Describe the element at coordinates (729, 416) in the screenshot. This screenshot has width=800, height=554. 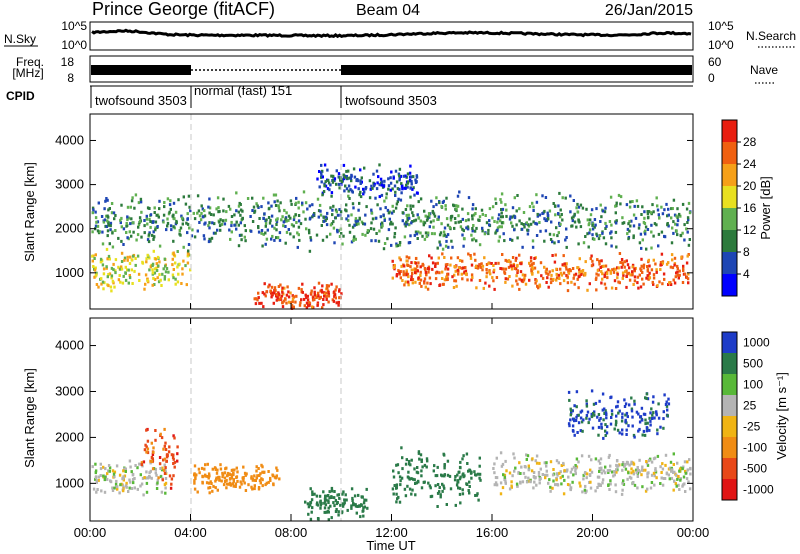
I see `velocity-colorbar-swatches` at that location.